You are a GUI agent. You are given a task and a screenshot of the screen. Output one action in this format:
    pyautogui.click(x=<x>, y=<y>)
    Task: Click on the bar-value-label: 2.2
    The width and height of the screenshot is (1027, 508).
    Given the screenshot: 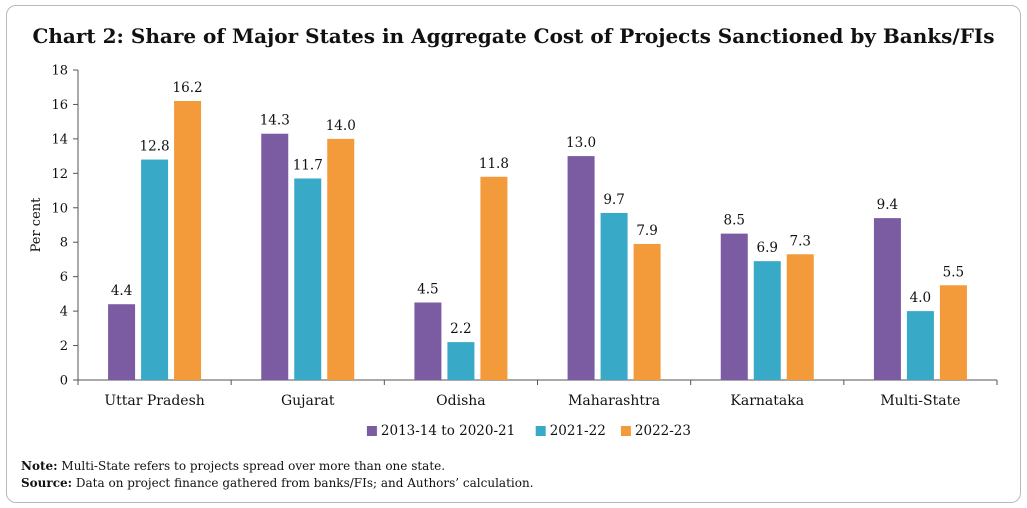 What is the action you would take?
    pyautogui.click(x=460, y=329)
    